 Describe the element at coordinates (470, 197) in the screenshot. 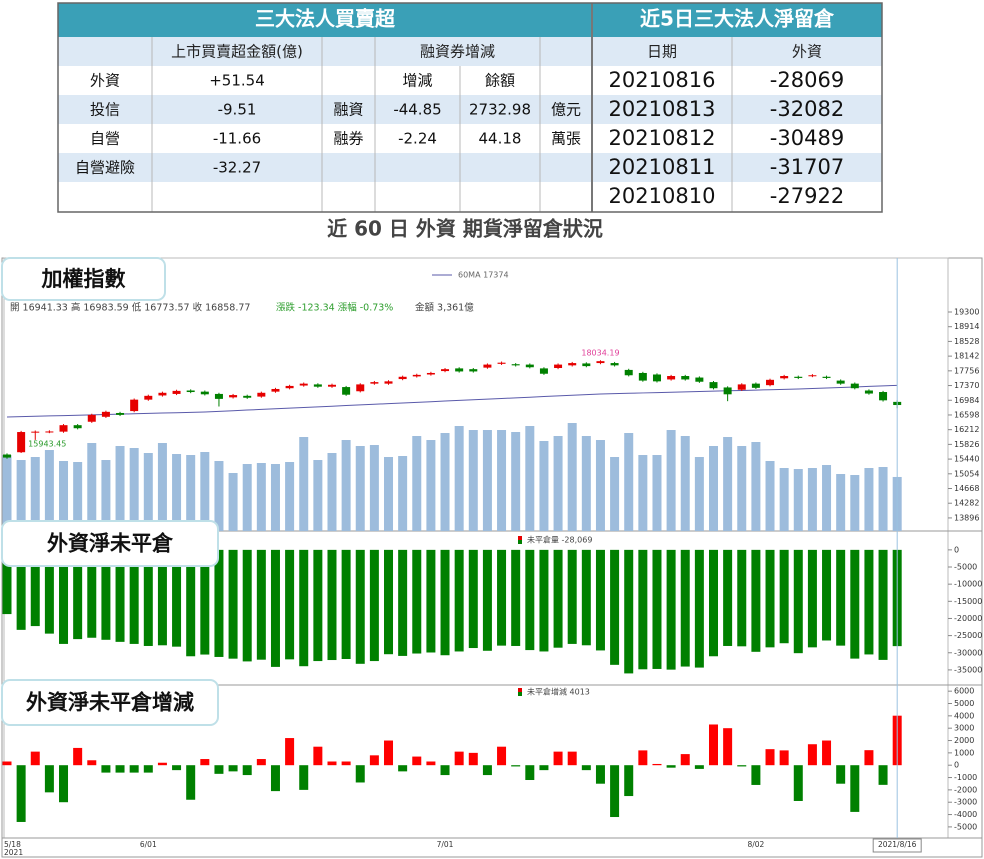

I see `table-row-bg` at that location.